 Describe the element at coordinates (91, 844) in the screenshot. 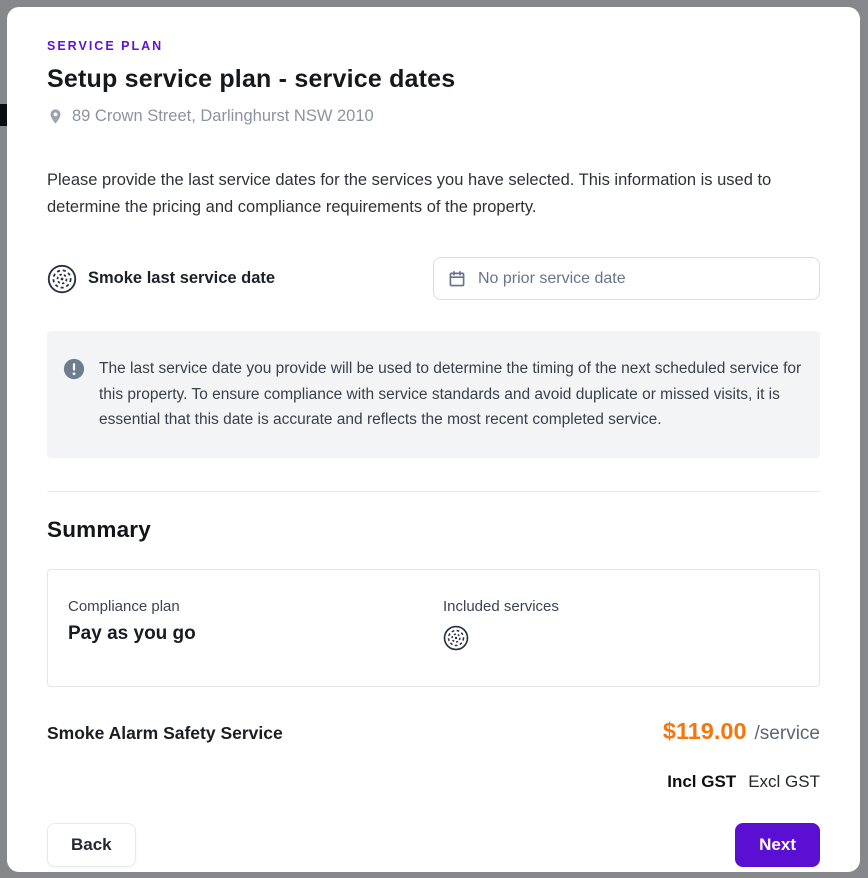

I see `back-button: Back` at that location.